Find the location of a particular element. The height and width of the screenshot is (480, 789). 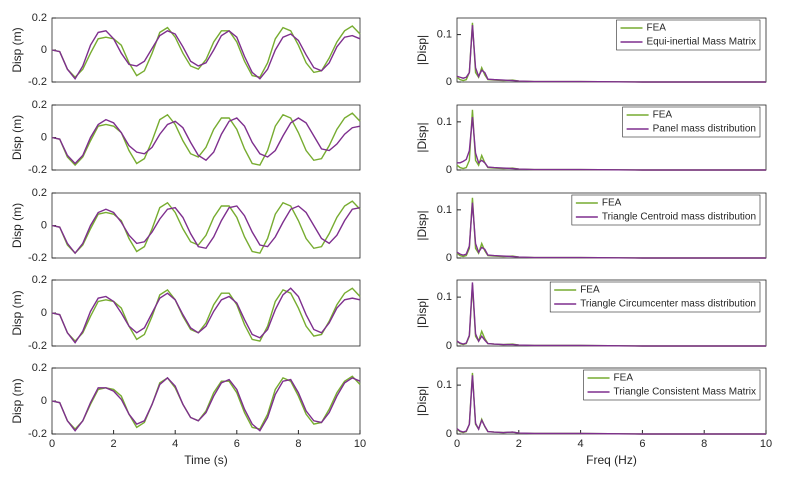

x-axis-label: Time (s) is located at coordinates (206, 460).